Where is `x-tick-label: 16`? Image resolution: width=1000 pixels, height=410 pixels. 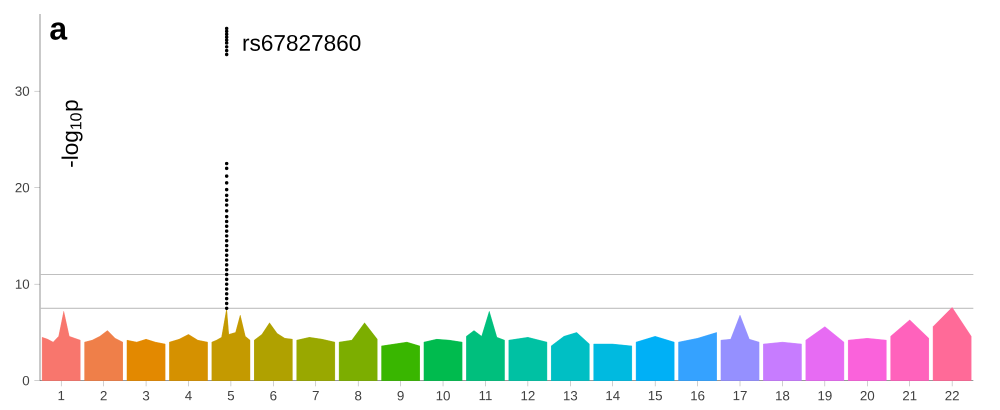
x-tick-label: 16 is located at coordinates (697, 395).